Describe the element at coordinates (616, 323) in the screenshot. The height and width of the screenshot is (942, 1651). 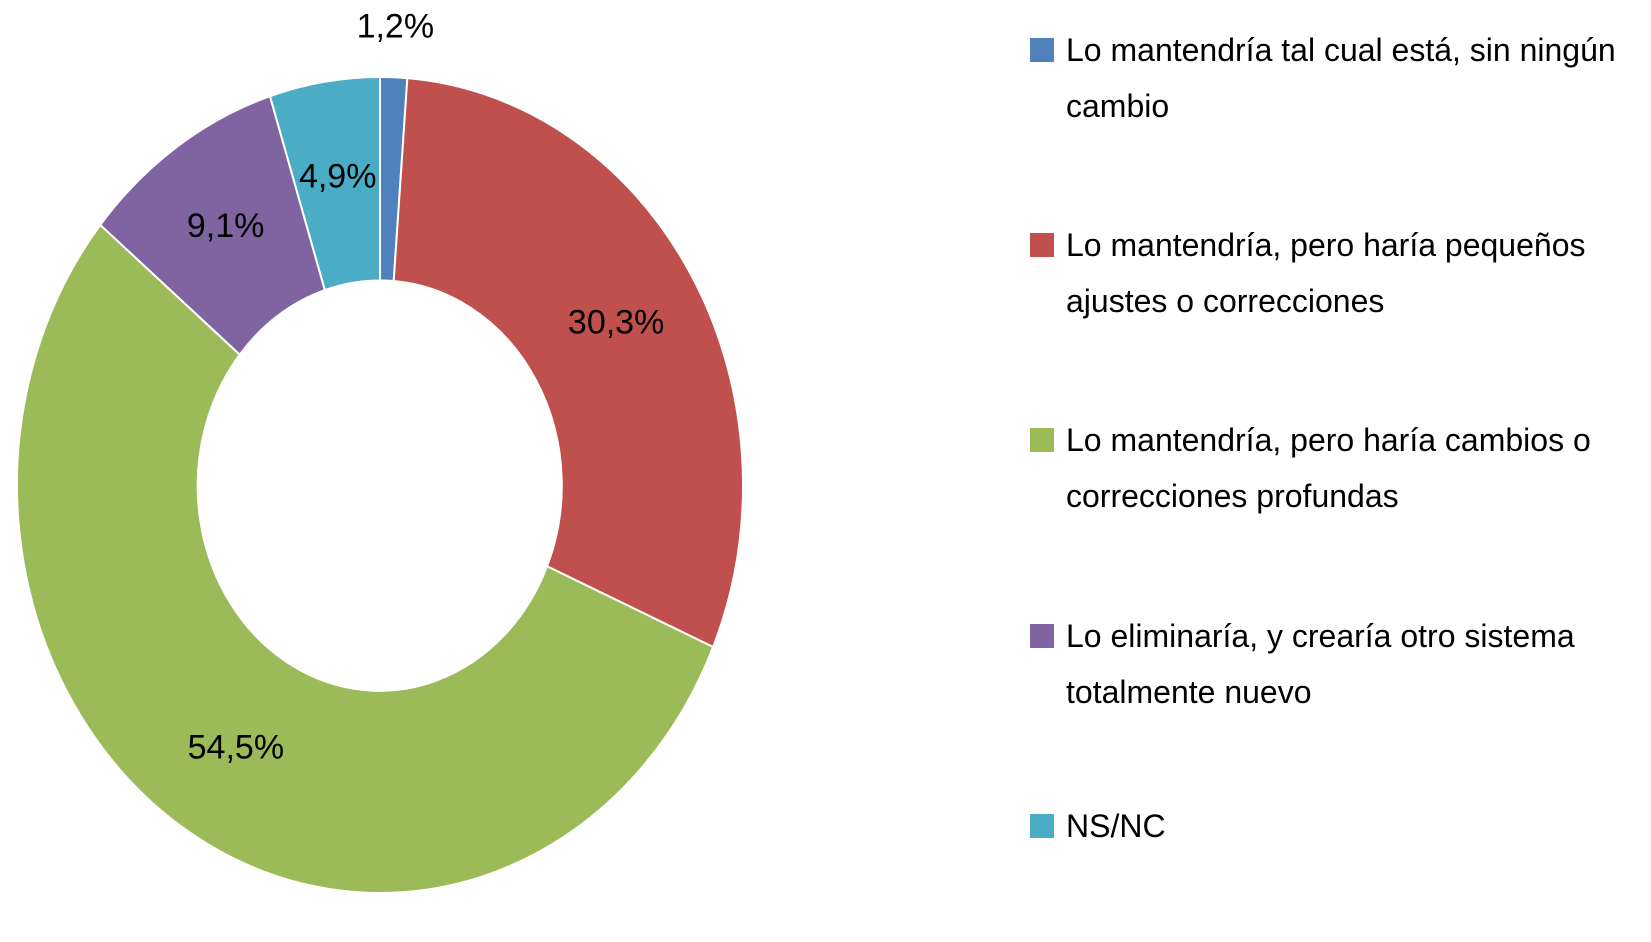
I see `data-label: 30,3%` at that location.